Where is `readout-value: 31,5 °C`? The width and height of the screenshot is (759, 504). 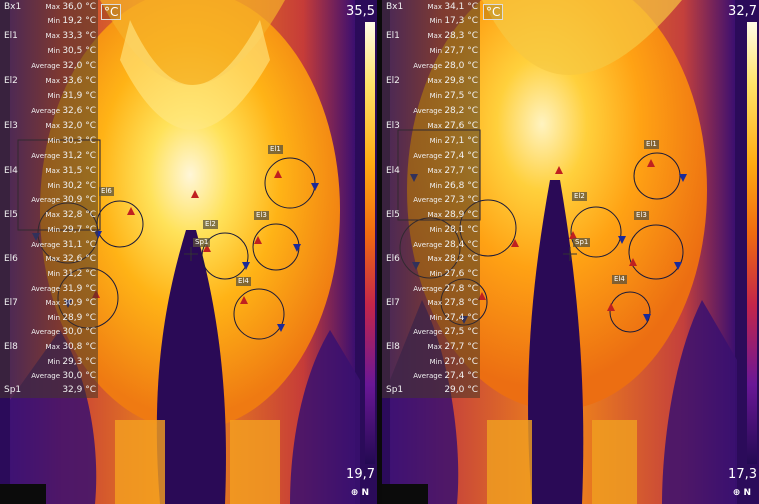
readout-value: 31,5 °C is located at coordinates (79, 171).